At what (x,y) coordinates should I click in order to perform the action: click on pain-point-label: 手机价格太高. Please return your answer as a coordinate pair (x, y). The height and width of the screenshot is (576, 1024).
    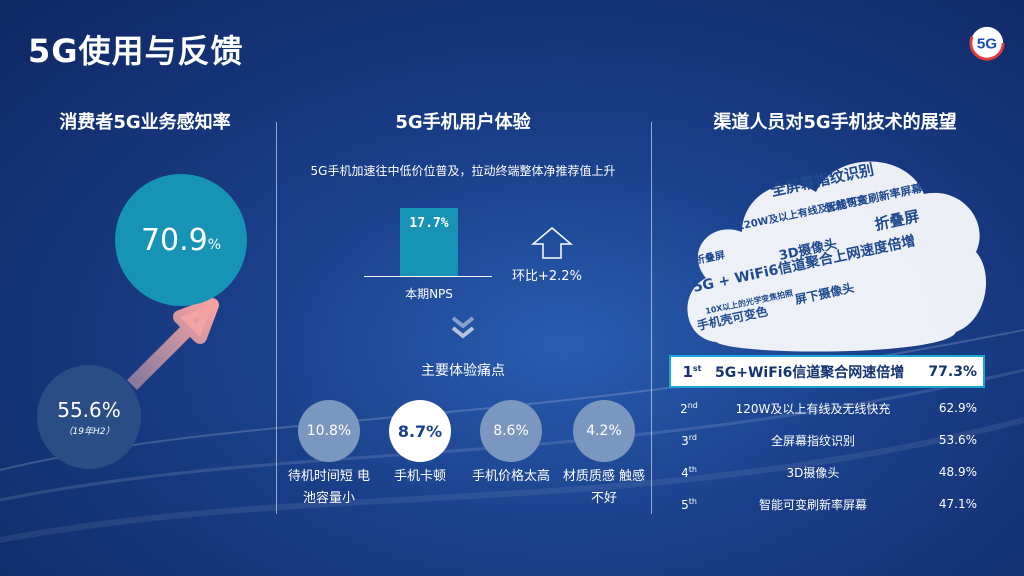
    Looking at the image, I should click on (510, 476).